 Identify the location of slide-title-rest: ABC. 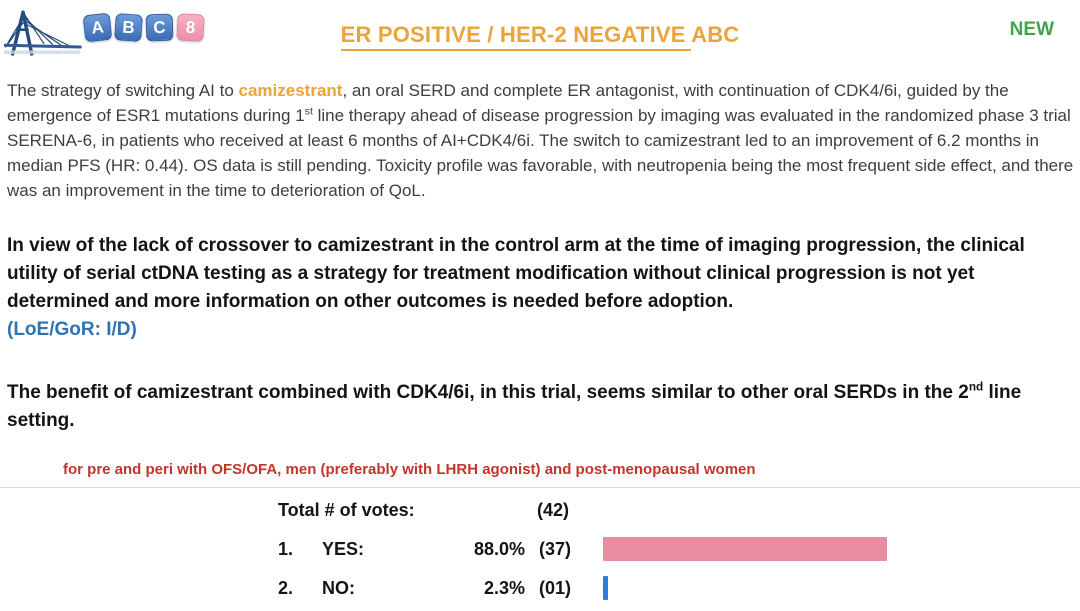
(715, 34).